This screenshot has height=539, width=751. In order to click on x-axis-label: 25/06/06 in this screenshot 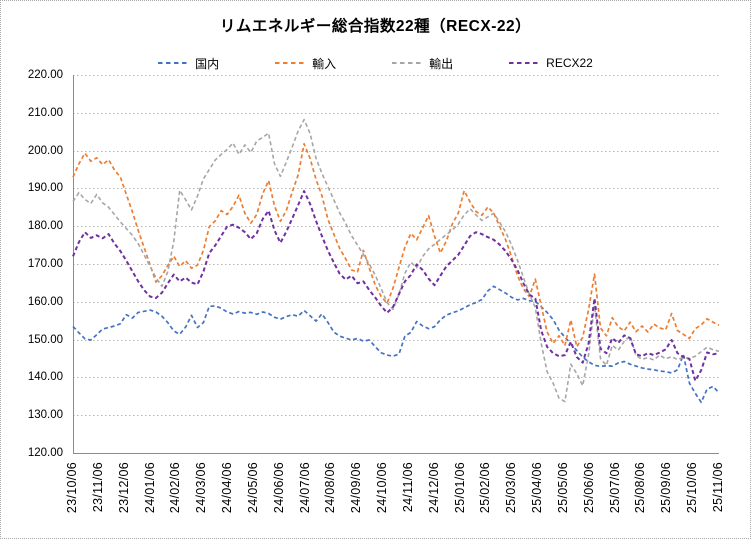, I will do `click(588, 488)`.